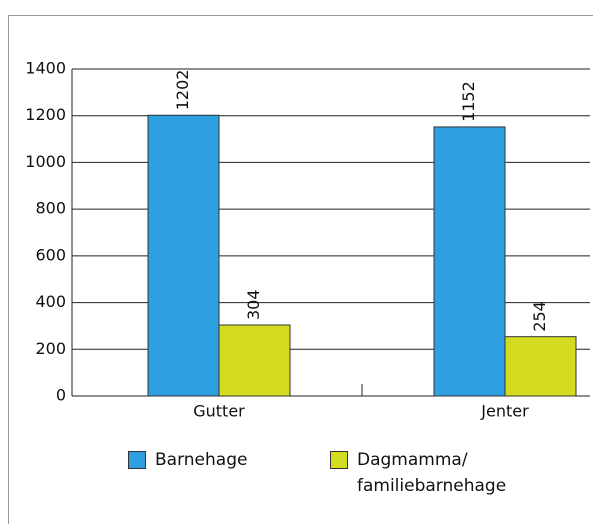 Image resolution: width=593 pixels, height=524 pixels. Describe the element at coordinates (539, 316) in the screenshot. I see `data-label: 254` at that location.